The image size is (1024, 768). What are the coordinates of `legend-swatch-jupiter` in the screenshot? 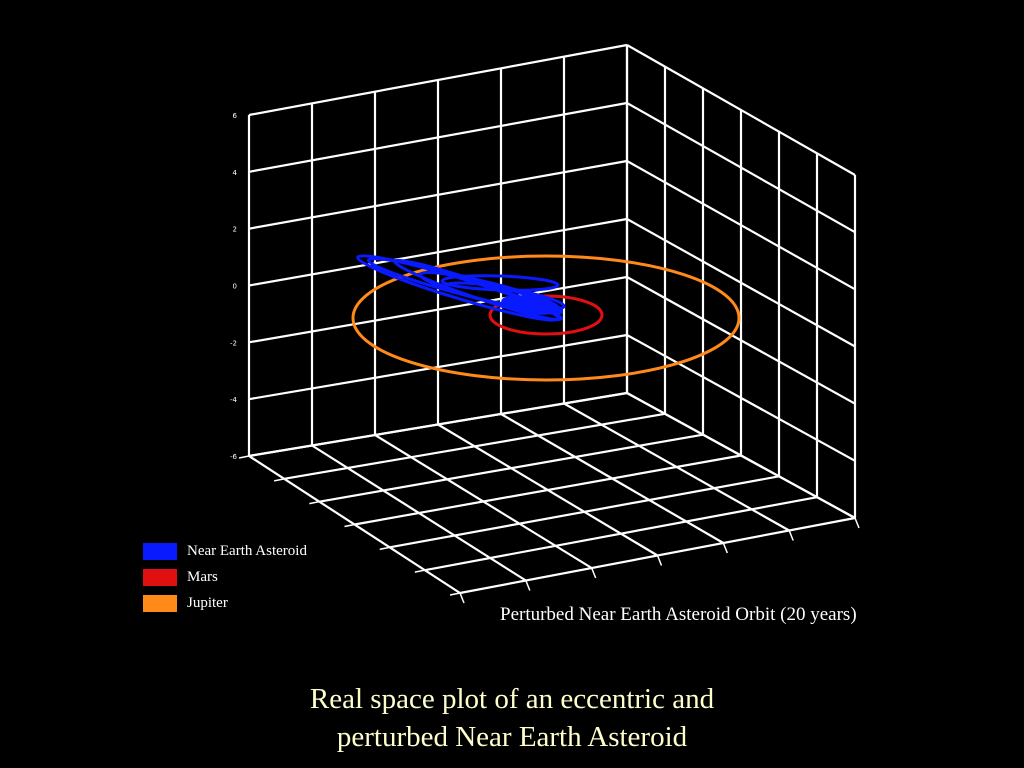 It's located at (160, 603).